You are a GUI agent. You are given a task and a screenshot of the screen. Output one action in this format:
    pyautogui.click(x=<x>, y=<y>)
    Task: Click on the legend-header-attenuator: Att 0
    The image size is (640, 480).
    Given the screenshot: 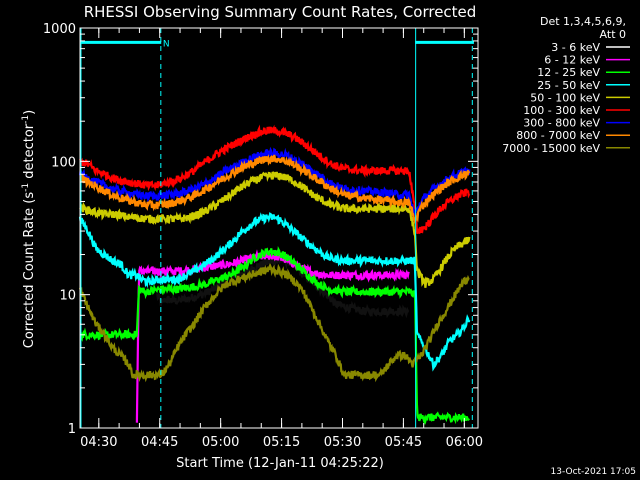 What is the action you would take?
    pyautogui.click(x=613, y=34)
    